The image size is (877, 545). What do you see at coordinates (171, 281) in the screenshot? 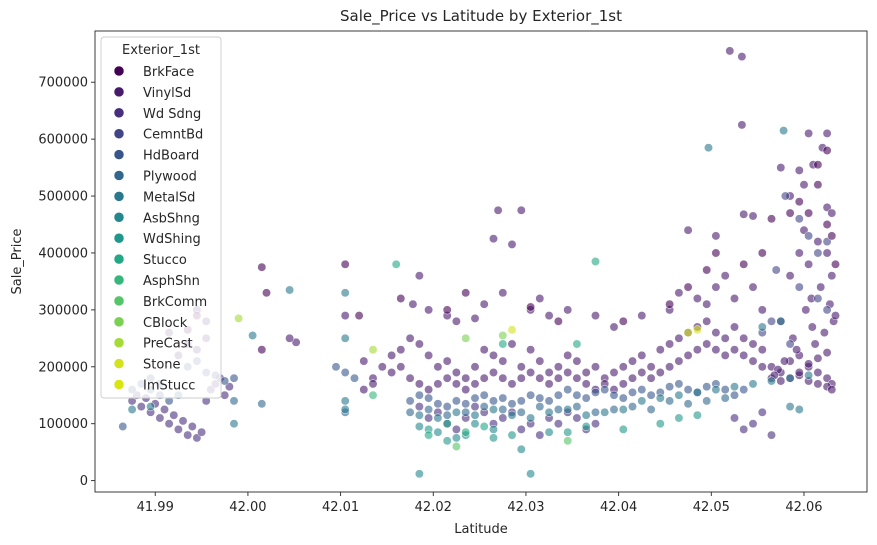
I see `legend-entry-label: AsphShn` at bounding box center [171, 281].